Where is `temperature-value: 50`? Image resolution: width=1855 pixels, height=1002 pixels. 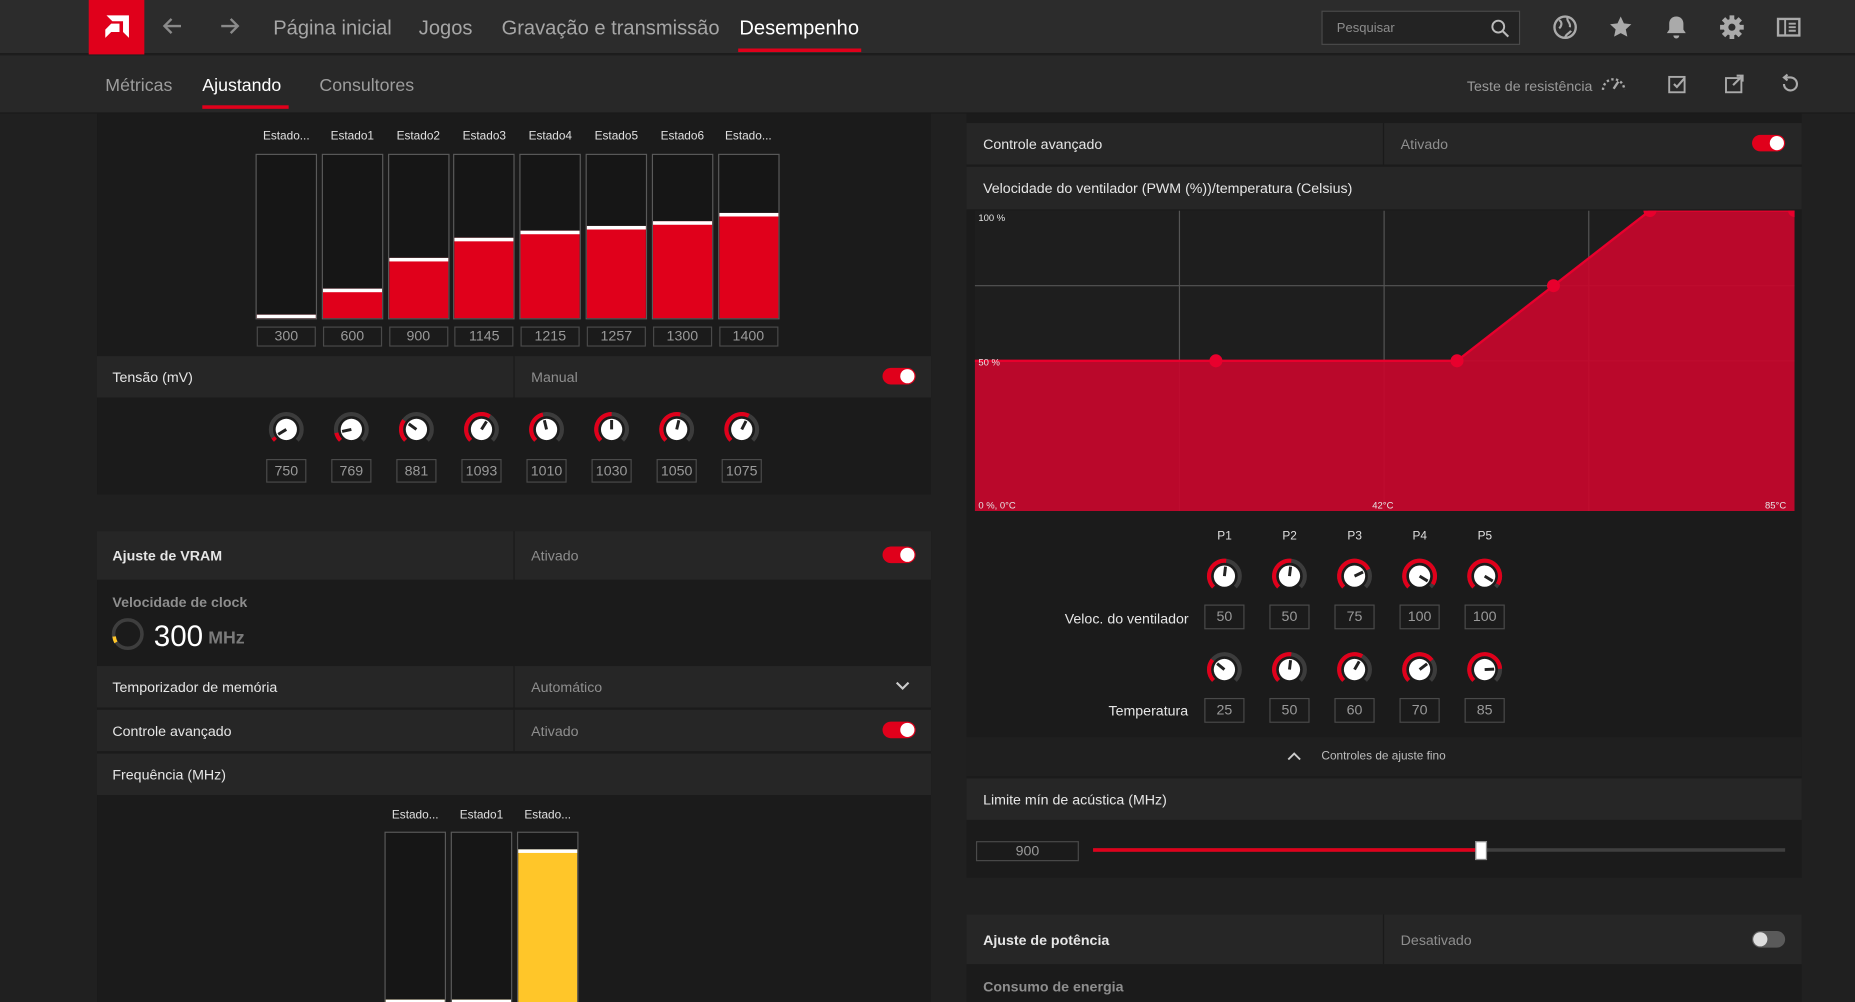 temperature-value: 50 is located at coordinates (1289, 710).